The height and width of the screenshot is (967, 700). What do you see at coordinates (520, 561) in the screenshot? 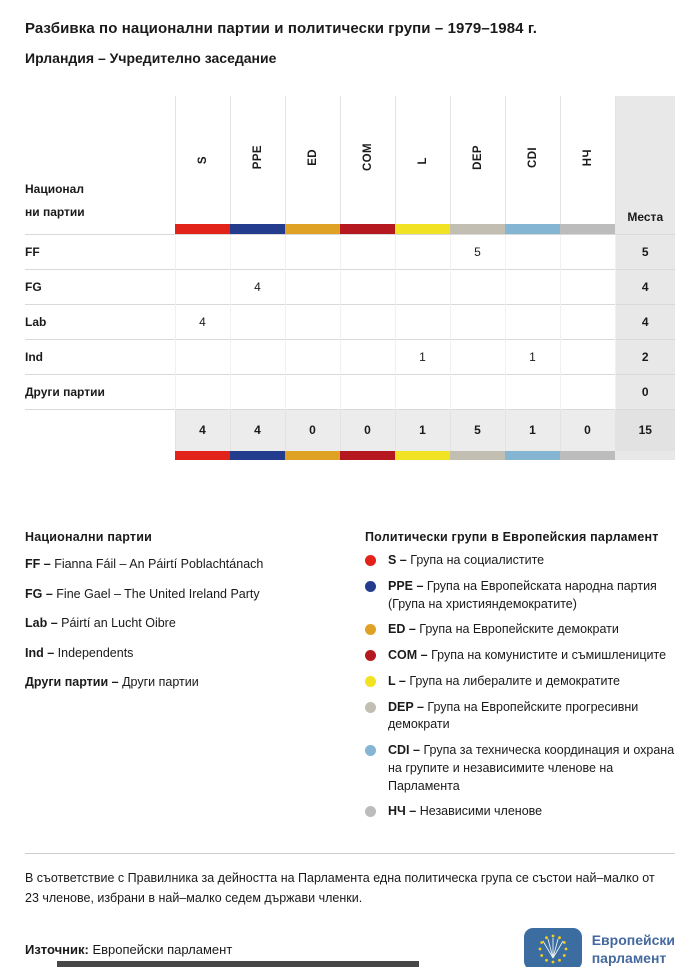
I see `legend-item: S – Група на социалистите` at bounding box center [520, 561].